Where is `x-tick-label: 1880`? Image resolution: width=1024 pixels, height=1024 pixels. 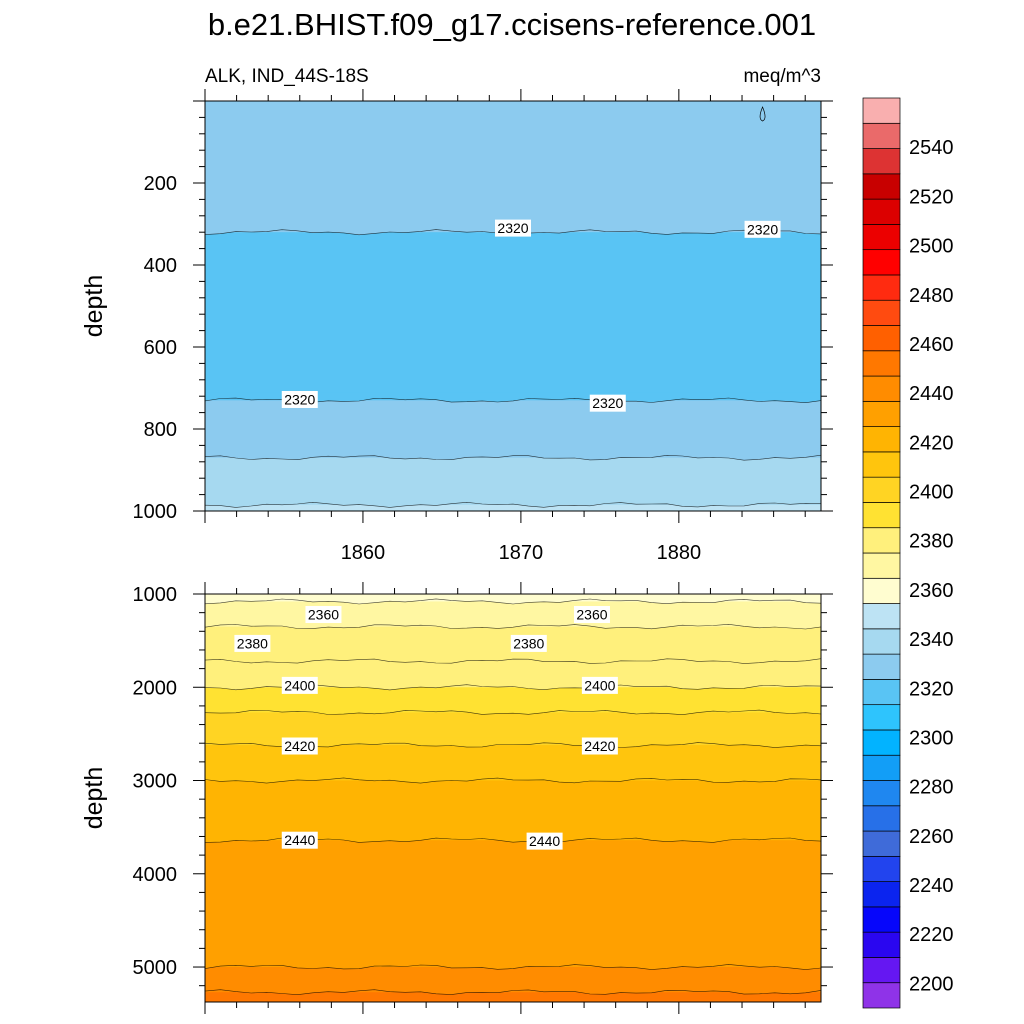
x-tick-label: 1880 is located at coordinates (679, 553).